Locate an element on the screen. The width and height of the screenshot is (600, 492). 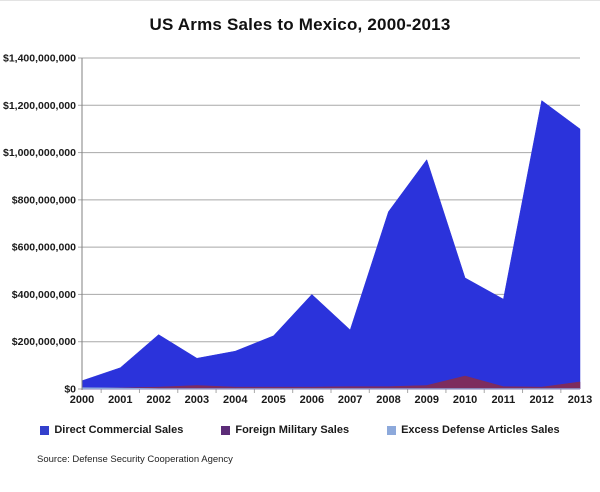
x-tick-label: 2004 is located at coordinates (235, 400).